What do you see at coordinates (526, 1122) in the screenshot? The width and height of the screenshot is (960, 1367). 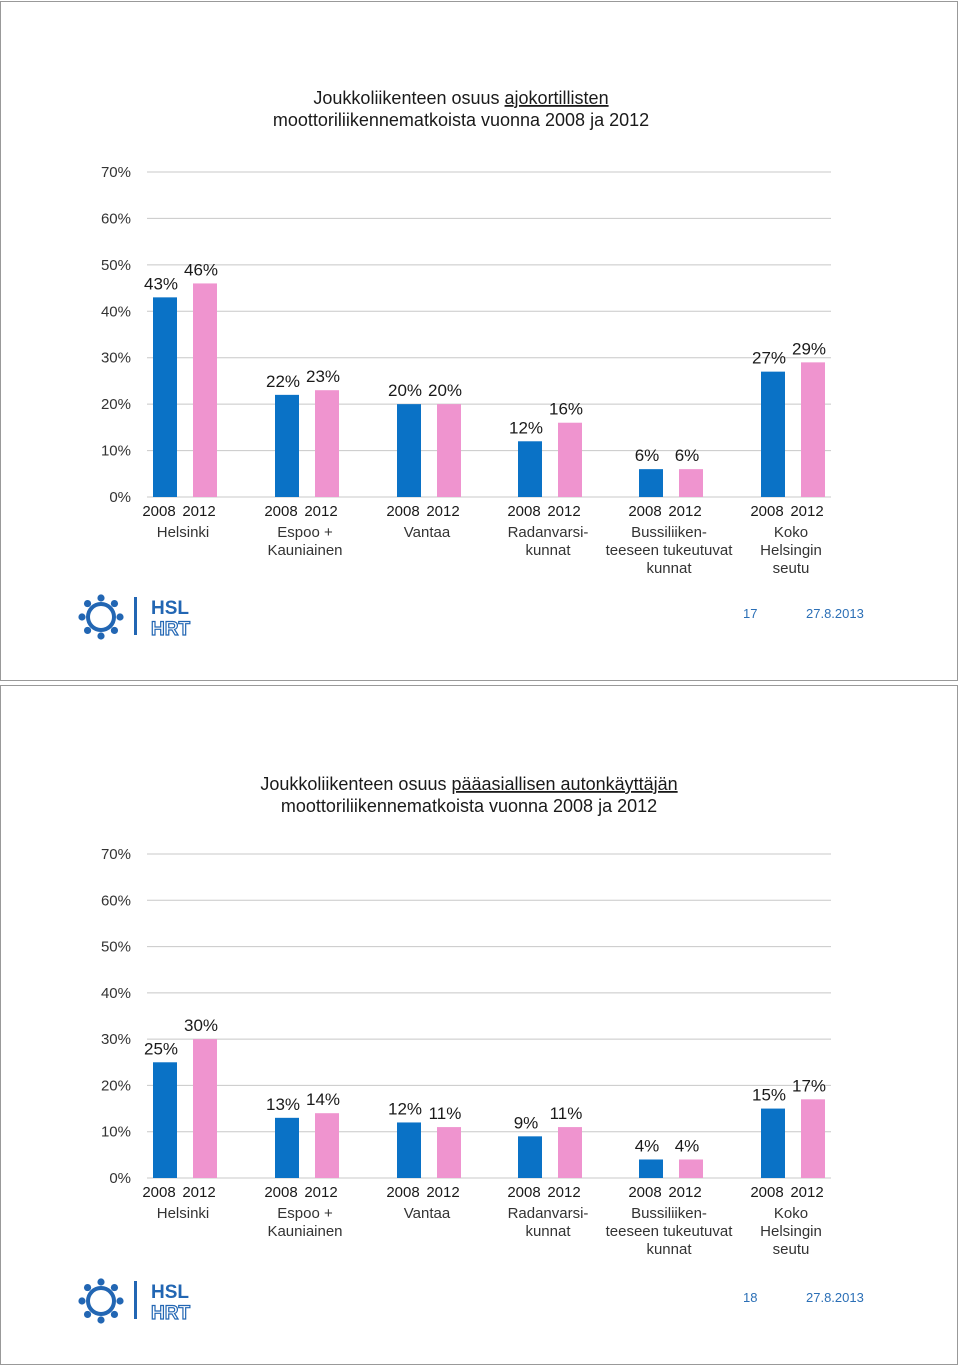 I see `data-label: 9%` at bounding box center [526, 1122].